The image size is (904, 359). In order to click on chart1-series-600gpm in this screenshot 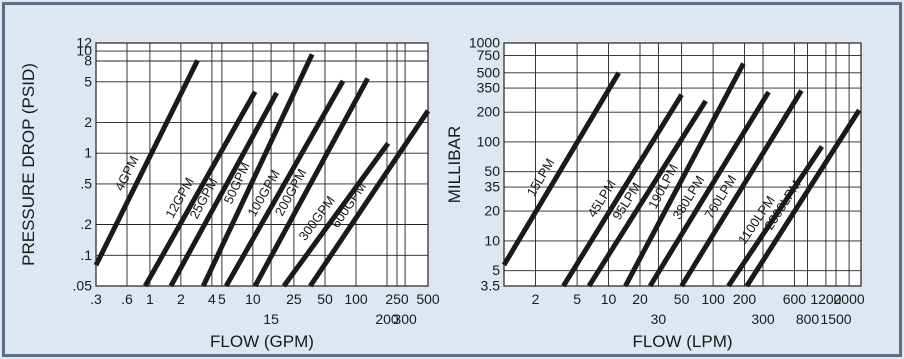, I will do `click(369, 198)`.